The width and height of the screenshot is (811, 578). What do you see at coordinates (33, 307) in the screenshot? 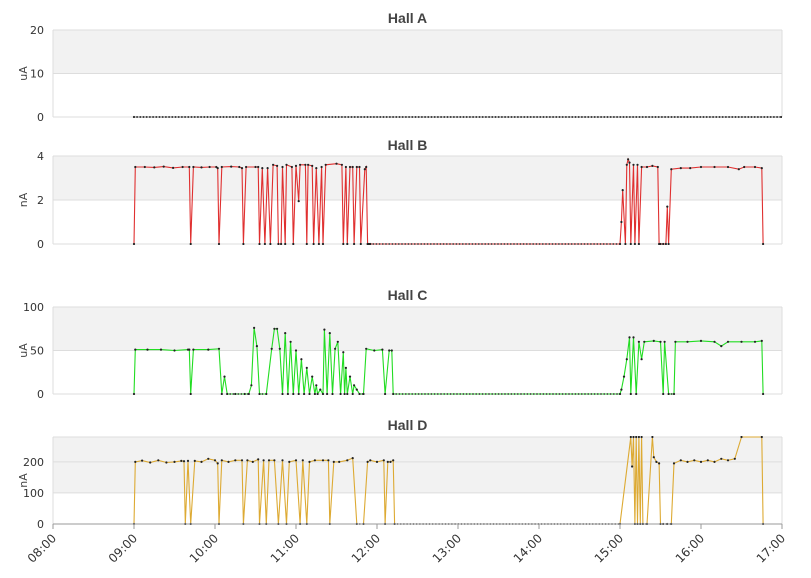
I see `y-tick-label: 100` at bounding box center [33, 307].